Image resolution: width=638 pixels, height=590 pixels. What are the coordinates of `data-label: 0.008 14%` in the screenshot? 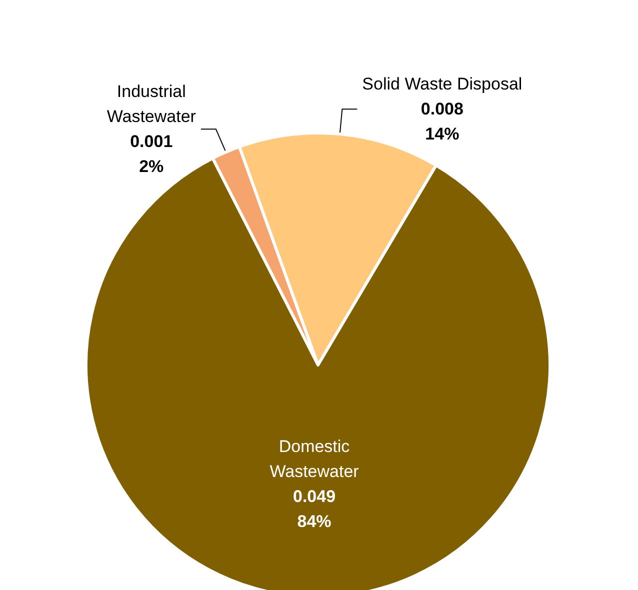 It's located at (442, 122).